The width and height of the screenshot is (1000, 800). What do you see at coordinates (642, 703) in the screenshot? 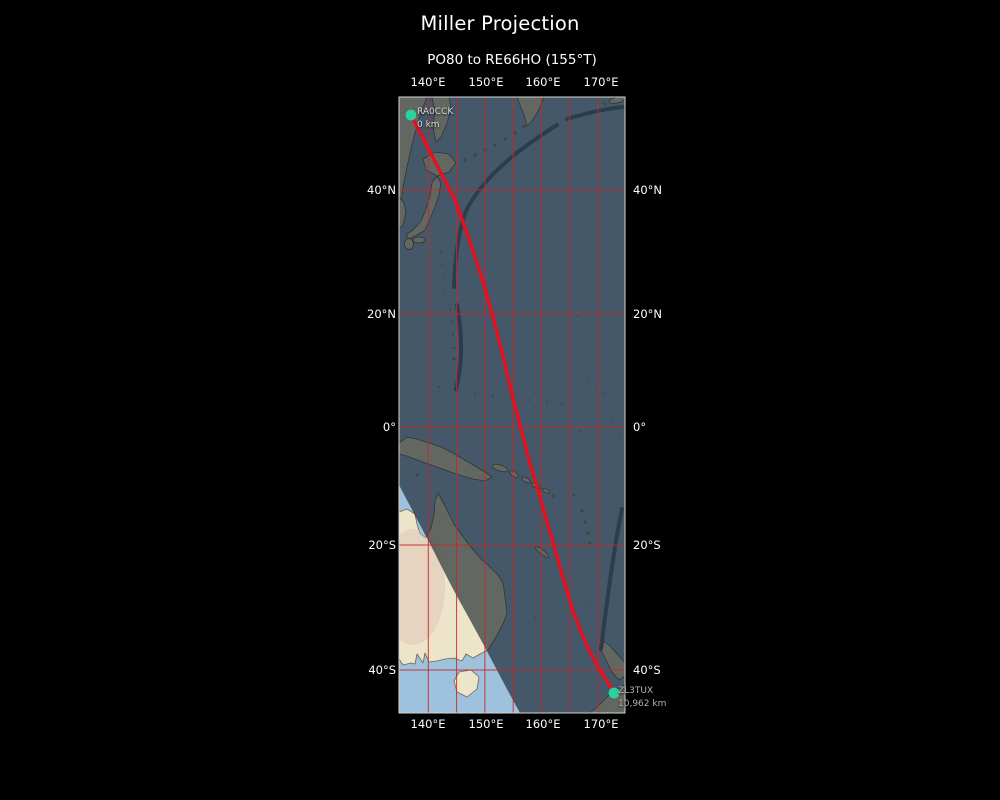
I see `end-distance: 10,962 km` at bounding box center [642, 703].